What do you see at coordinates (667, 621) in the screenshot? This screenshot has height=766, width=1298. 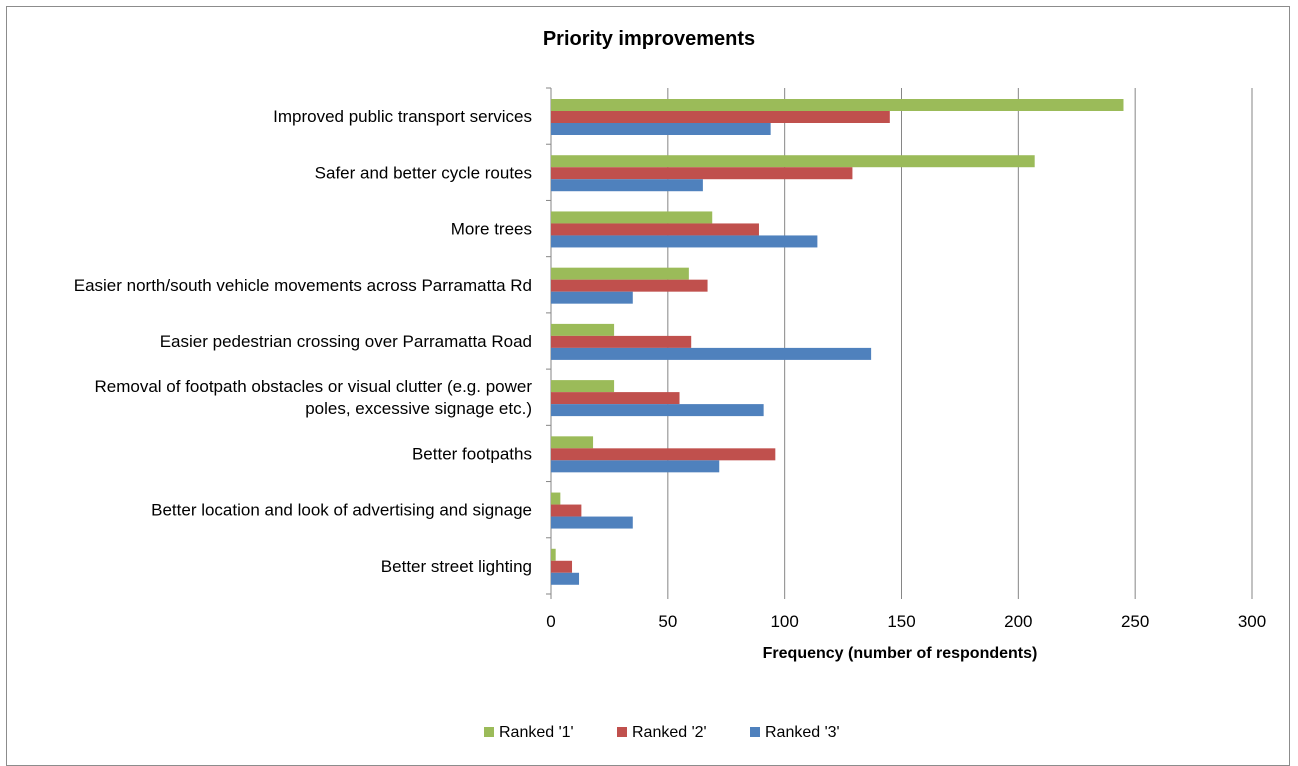 I see `x-tick-label: 50` at bounding box center [667, 621].